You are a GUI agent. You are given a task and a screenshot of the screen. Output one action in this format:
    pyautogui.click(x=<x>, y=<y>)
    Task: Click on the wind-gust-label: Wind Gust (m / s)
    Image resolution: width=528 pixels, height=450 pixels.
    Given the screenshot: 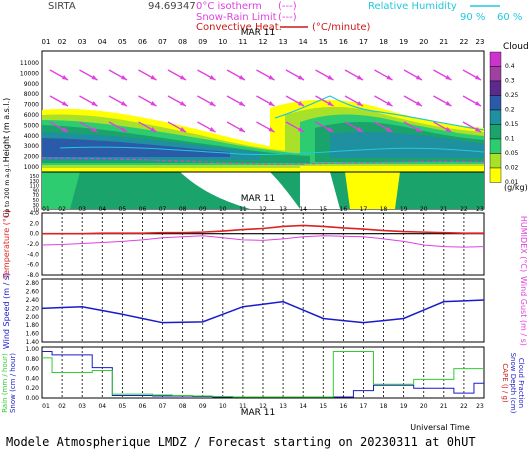 What is the action you would take?
    pyautogui.click(x=523, y=311)
    